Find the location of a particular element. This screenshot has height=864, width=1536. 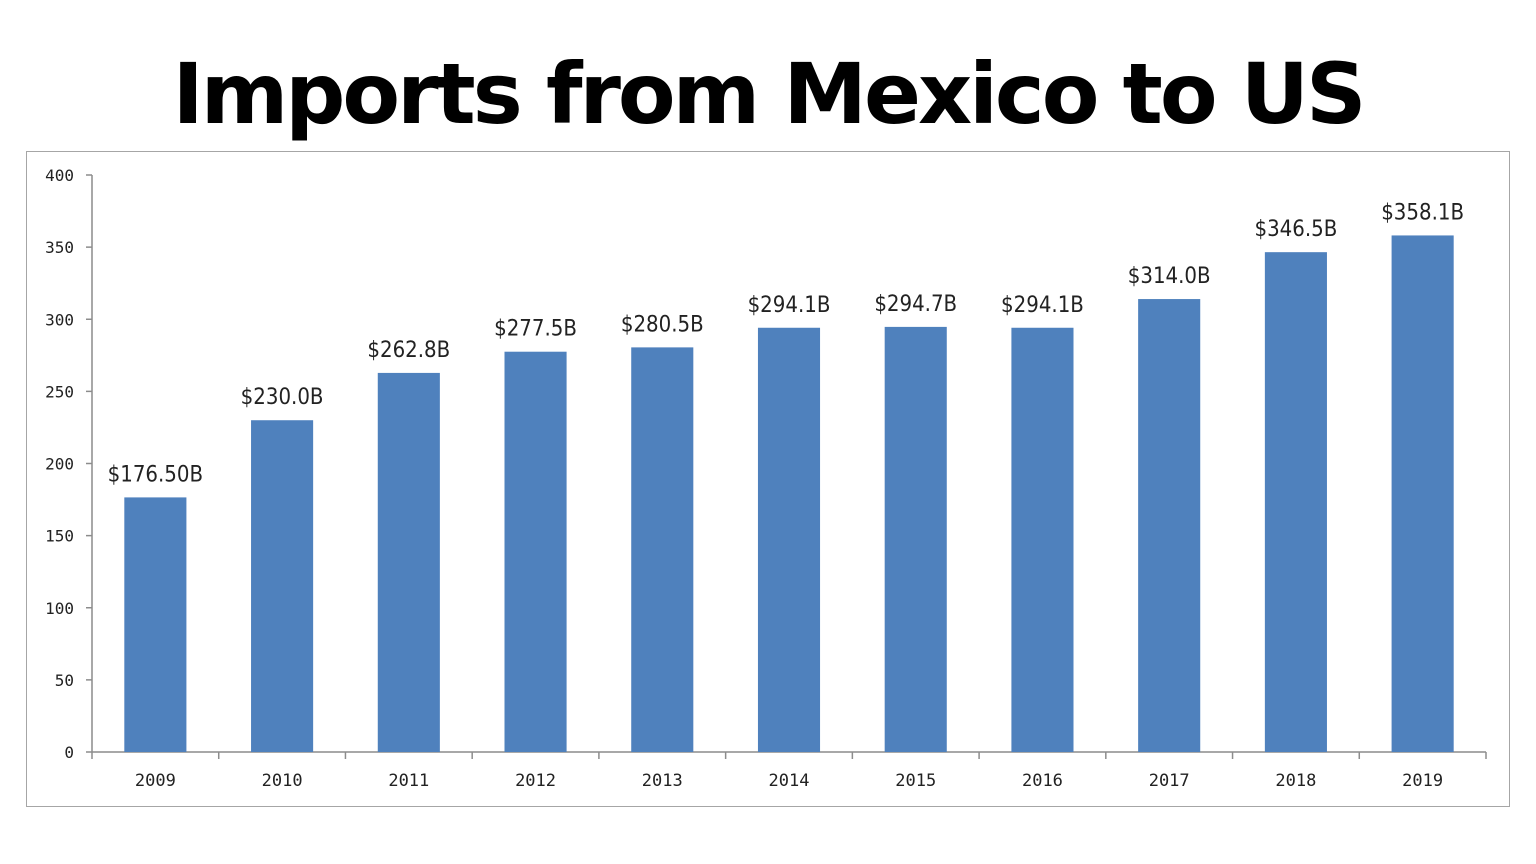

data-label-2016: $294.1B is located at coordinates (1042, 305).